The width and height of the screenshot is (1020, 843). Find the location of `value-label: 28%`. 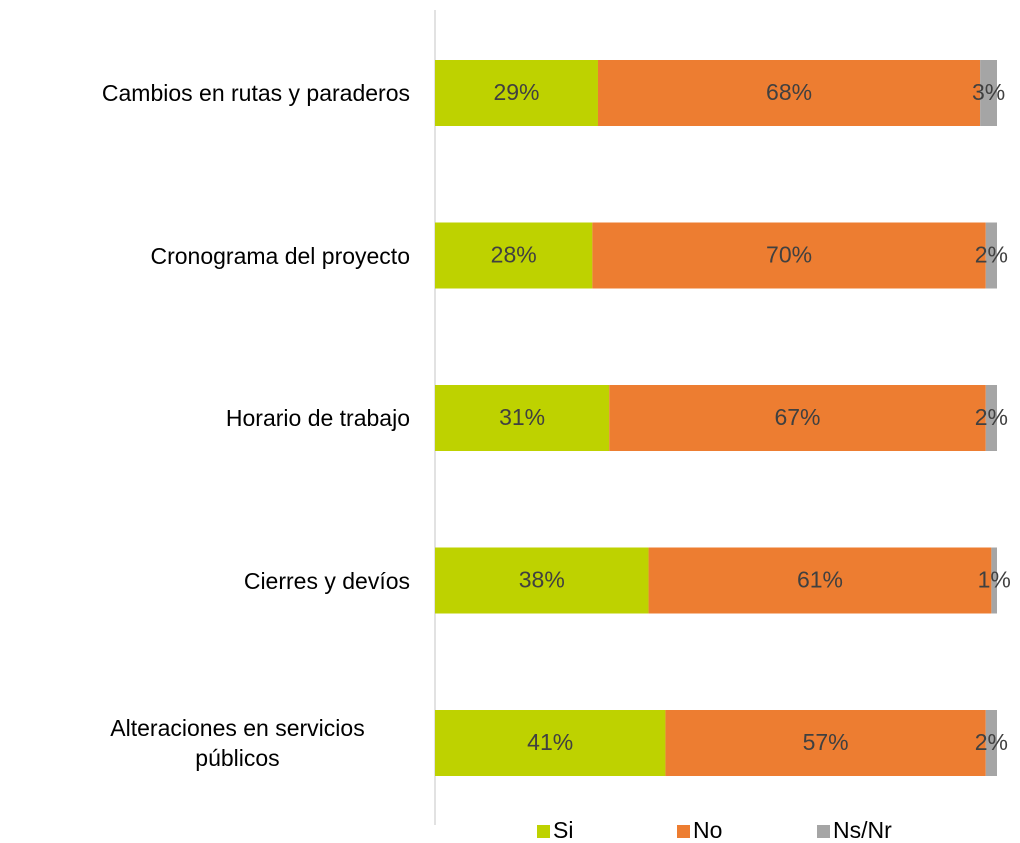

value-label: 28% is located at coordinates (514, 255).